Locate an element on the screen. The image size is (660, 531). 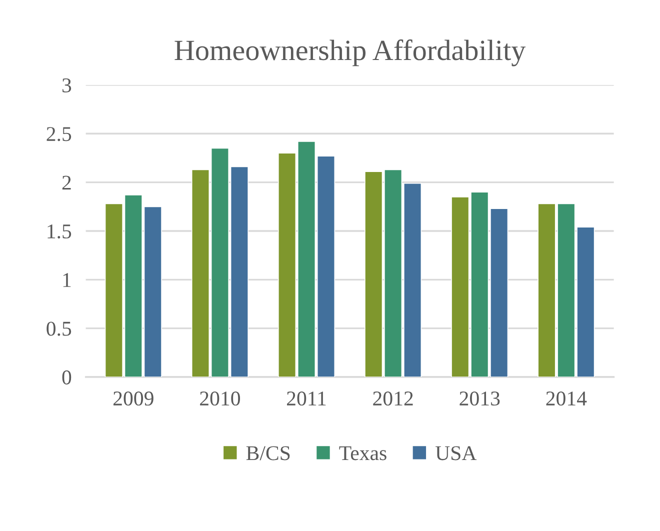
legend-label: B/CS is located at coordinates (268, 453).